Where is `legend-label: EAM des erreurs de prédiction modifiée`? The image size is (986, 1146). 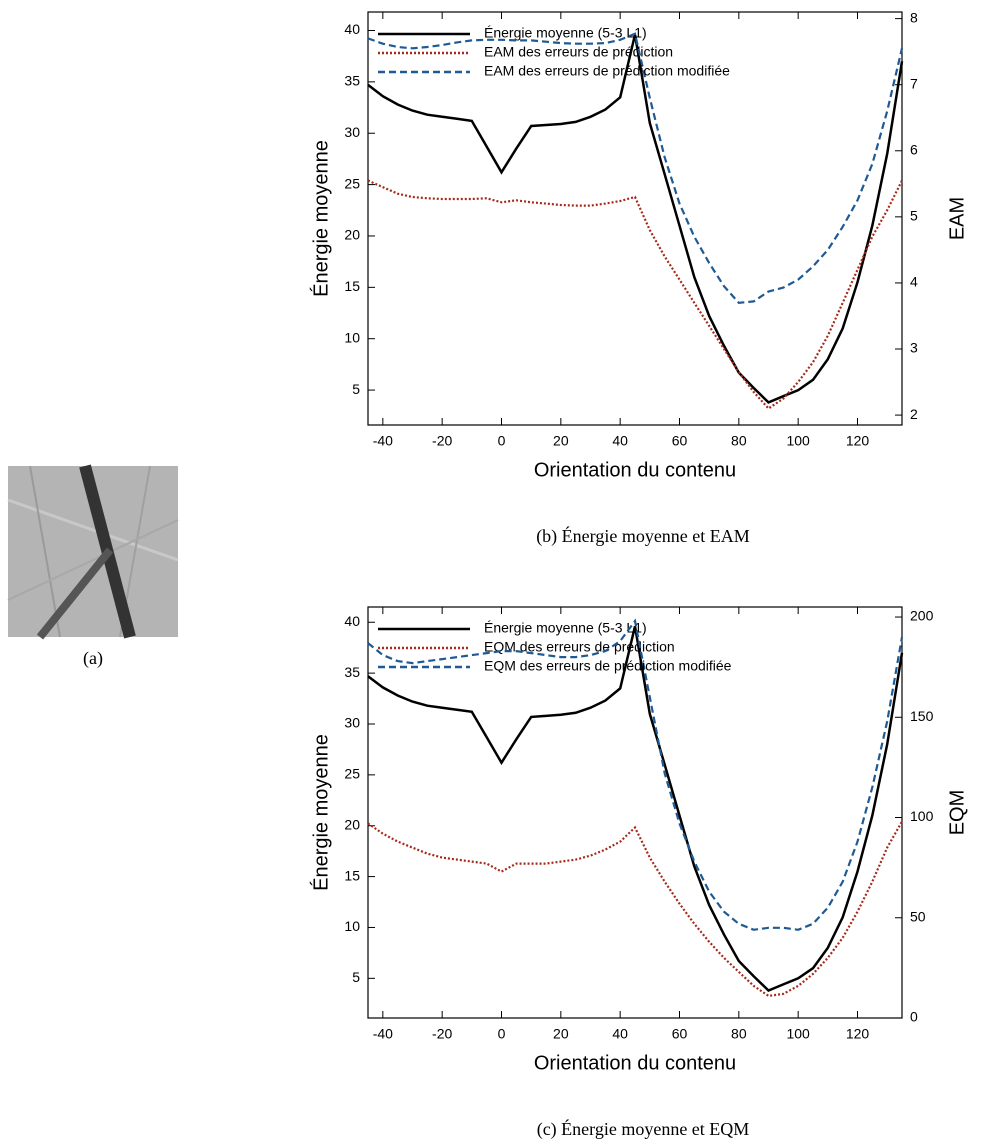 legend-label: EAM des erreurs de prédiction modifiée is located at coordinates (607, 71).